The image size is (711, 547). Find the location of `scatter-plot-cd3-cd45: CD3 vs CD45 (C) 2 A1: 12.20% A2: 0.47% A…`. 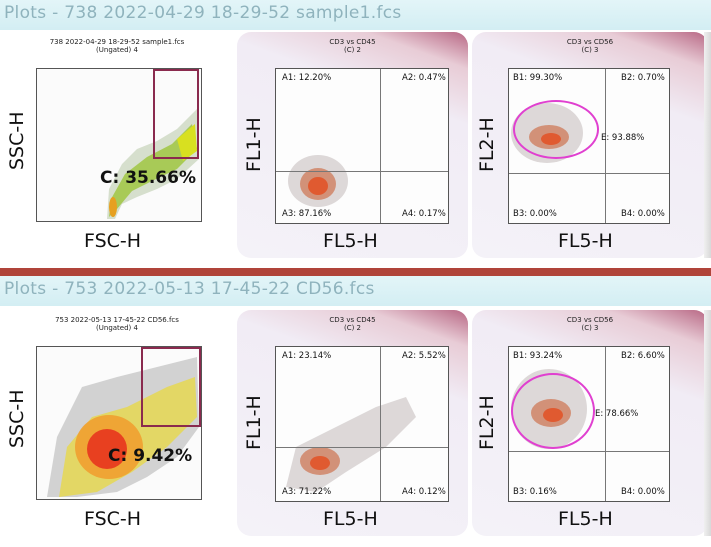

scatter-plot-cd3-cd45: CD3 vs CD45 (C) 2 A1: 12.20% A2: 0.47% A… is located at coordinates (352, 145).